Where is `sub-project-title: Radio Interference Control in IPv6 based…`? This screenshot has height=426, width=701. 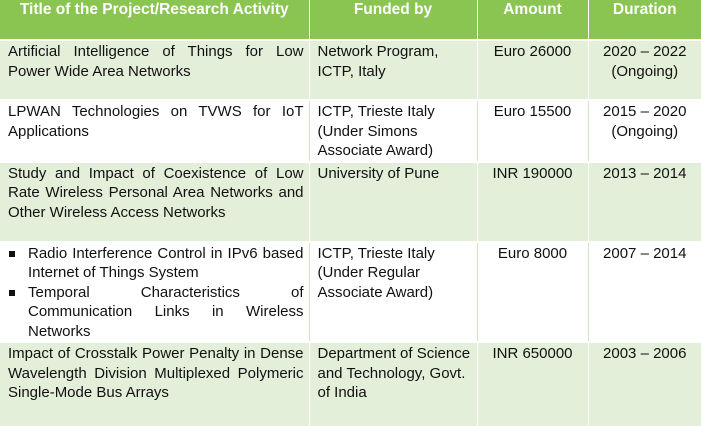
sub-project-title: Radio Interference Control in IPv6 based… is located at coordinates (166, 263).